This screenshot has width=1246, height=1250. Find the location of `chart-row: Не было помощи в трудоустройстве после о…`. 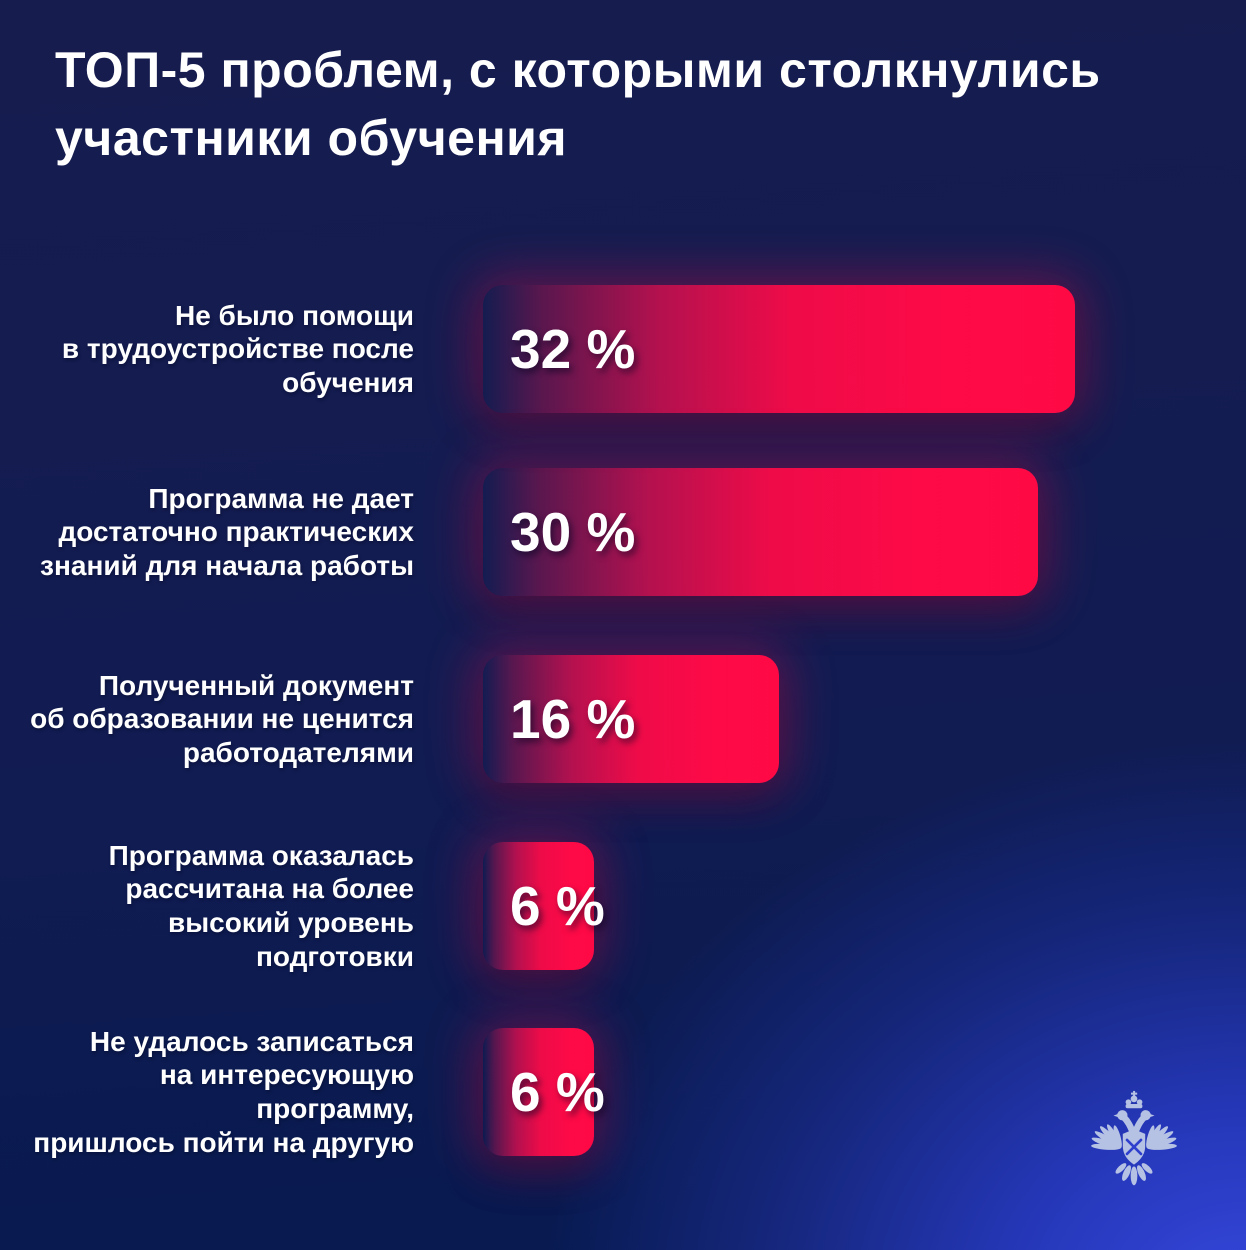

chart-row: Не было помощи в трудоустройстве после о… is located at coordinates (623, 349).